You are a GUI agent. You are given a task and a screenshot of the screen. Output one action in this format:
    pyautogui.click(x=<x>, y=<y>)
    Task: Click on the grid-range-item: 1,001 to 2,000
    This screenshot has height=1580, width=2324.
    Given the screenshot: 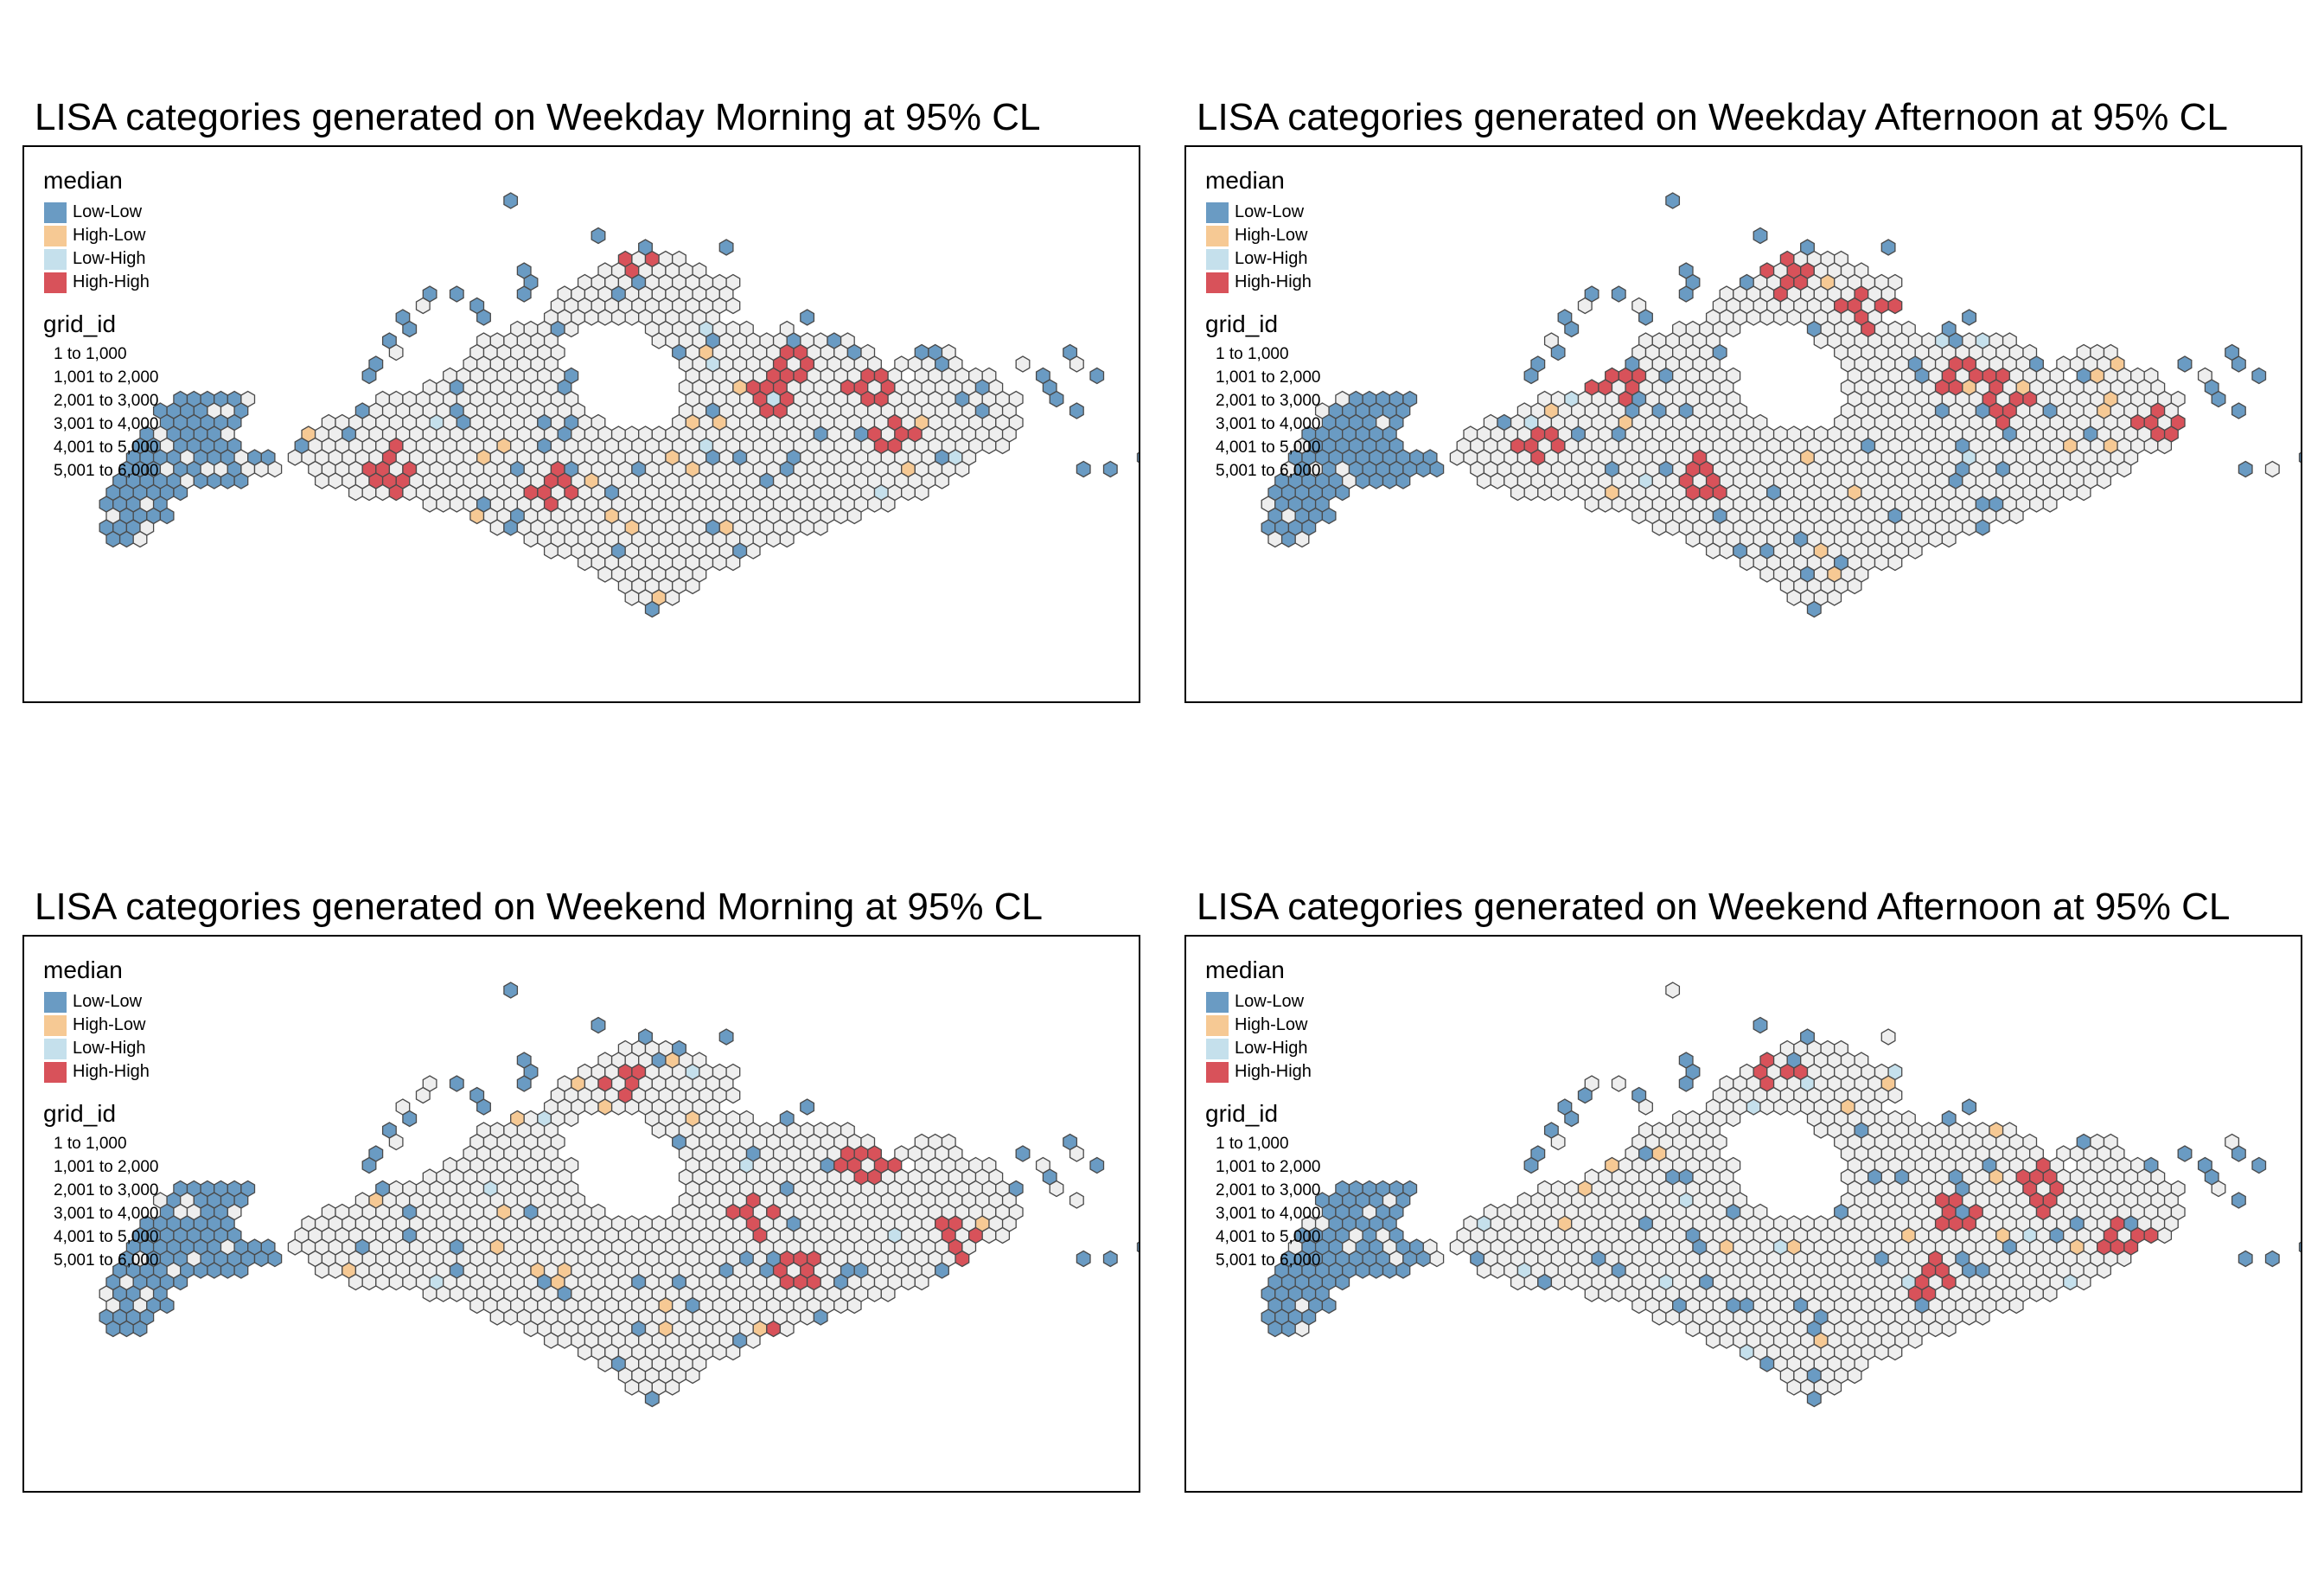 What is the action you would take?
    pyautogui.click(x=106, y=1167)
    